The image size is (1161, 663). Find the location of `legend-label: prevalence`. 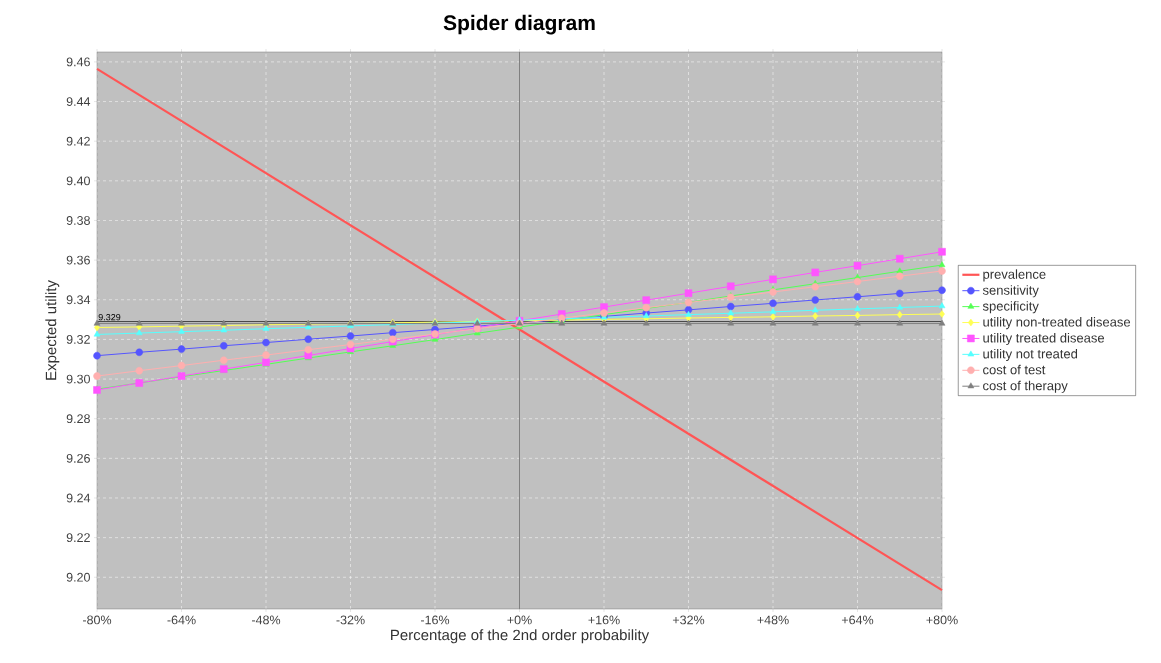

legend-label: prevalence is located at coordinates (1014, 275).